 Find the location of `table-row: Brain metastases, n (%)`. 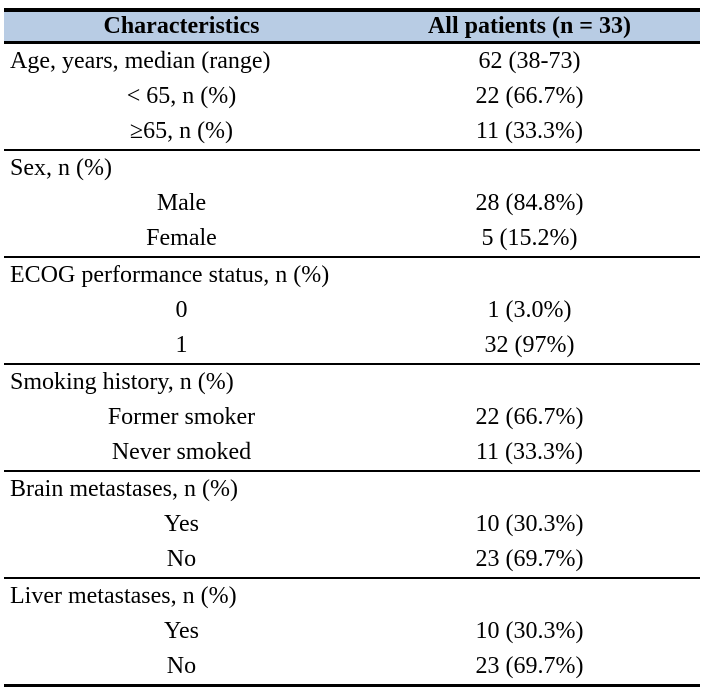

table-row: Brain metastases, n (%) is located at coordinates (352, 489).